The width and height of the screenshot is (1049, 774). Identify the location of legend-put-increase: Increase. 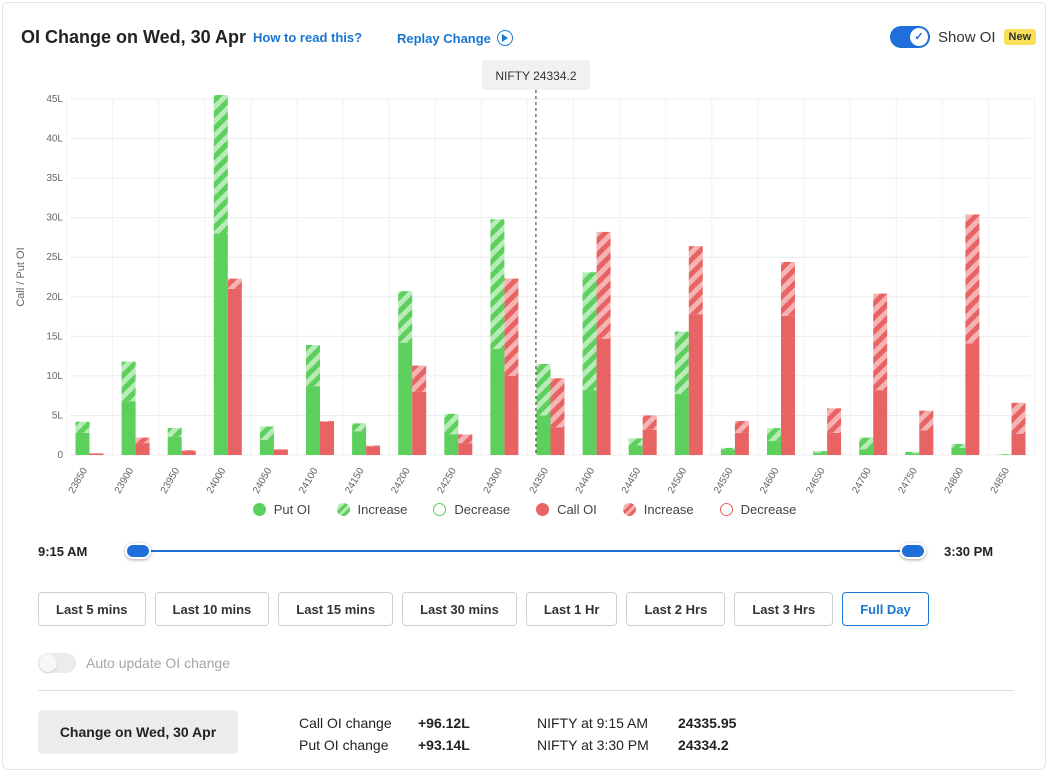
(372, 509).